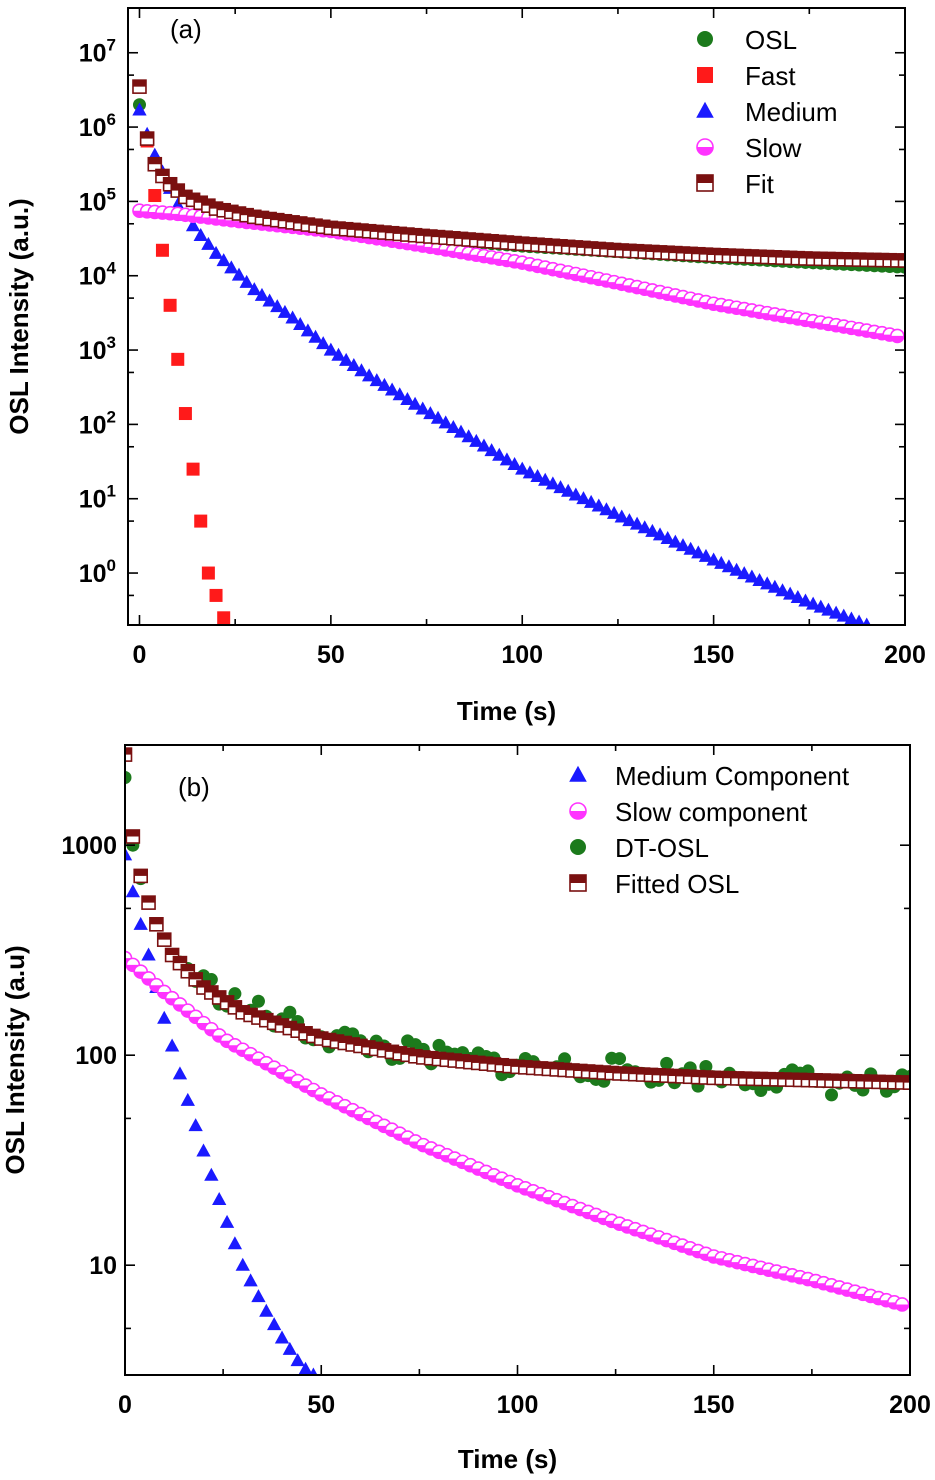 This screenshot has height=1480, width=935. I want to click on x-tick-label: 50, so click(321, 1405).